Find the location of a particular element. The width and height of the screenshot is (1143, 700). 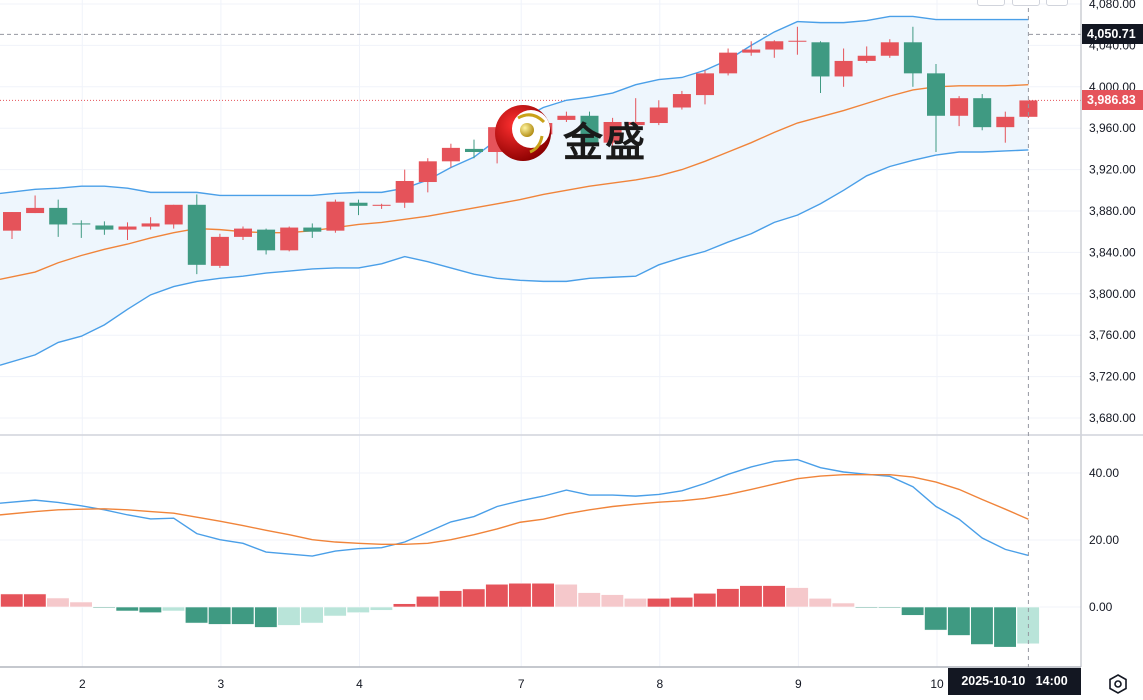

macd-dif-line is located at coordinates (514, 507).